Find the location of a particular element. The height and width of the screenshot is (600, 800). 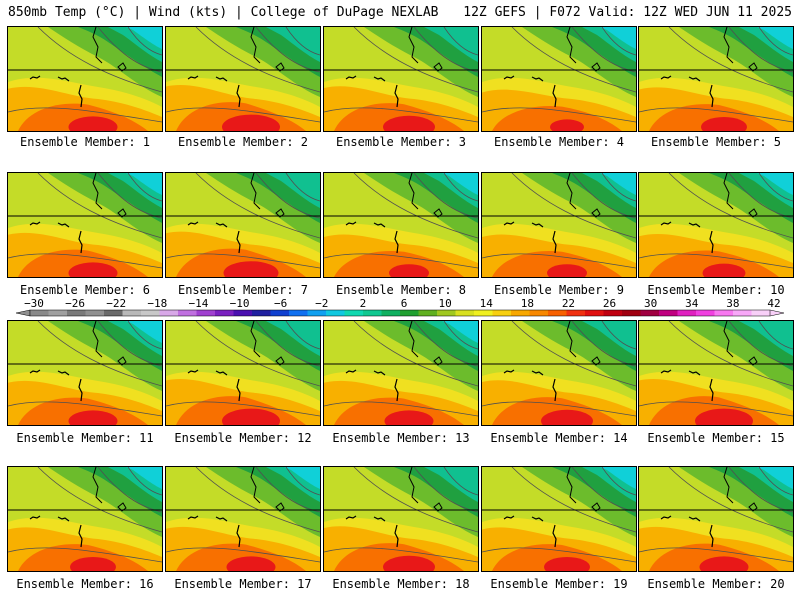

colorbar-tick-label: 2 is located at coordinates (363, 304).